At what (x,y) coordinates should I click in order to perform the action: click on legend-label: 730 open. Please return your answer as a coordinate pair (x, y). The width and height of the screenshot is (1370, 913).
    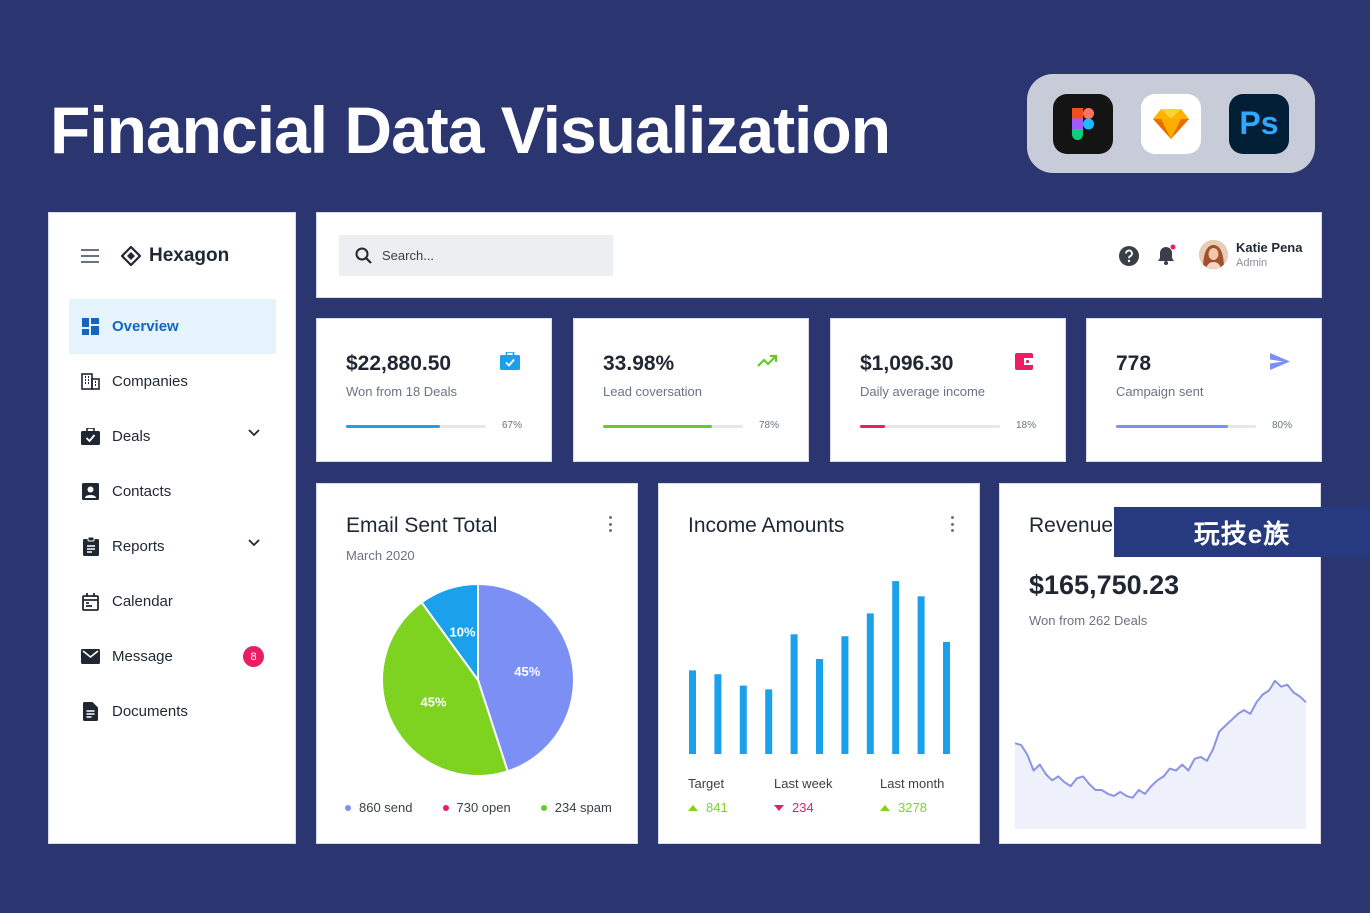
    Looking at the image, I should click on (483, 807).